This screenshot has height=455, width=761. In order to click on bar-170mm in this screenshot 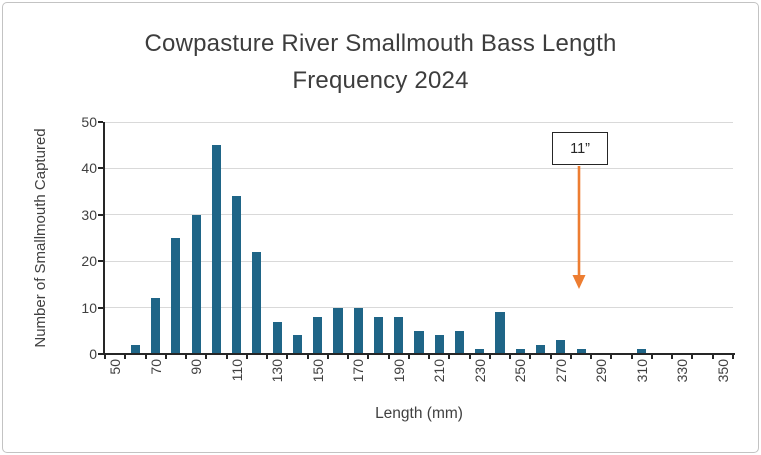, I will do `click(358, 330)`.